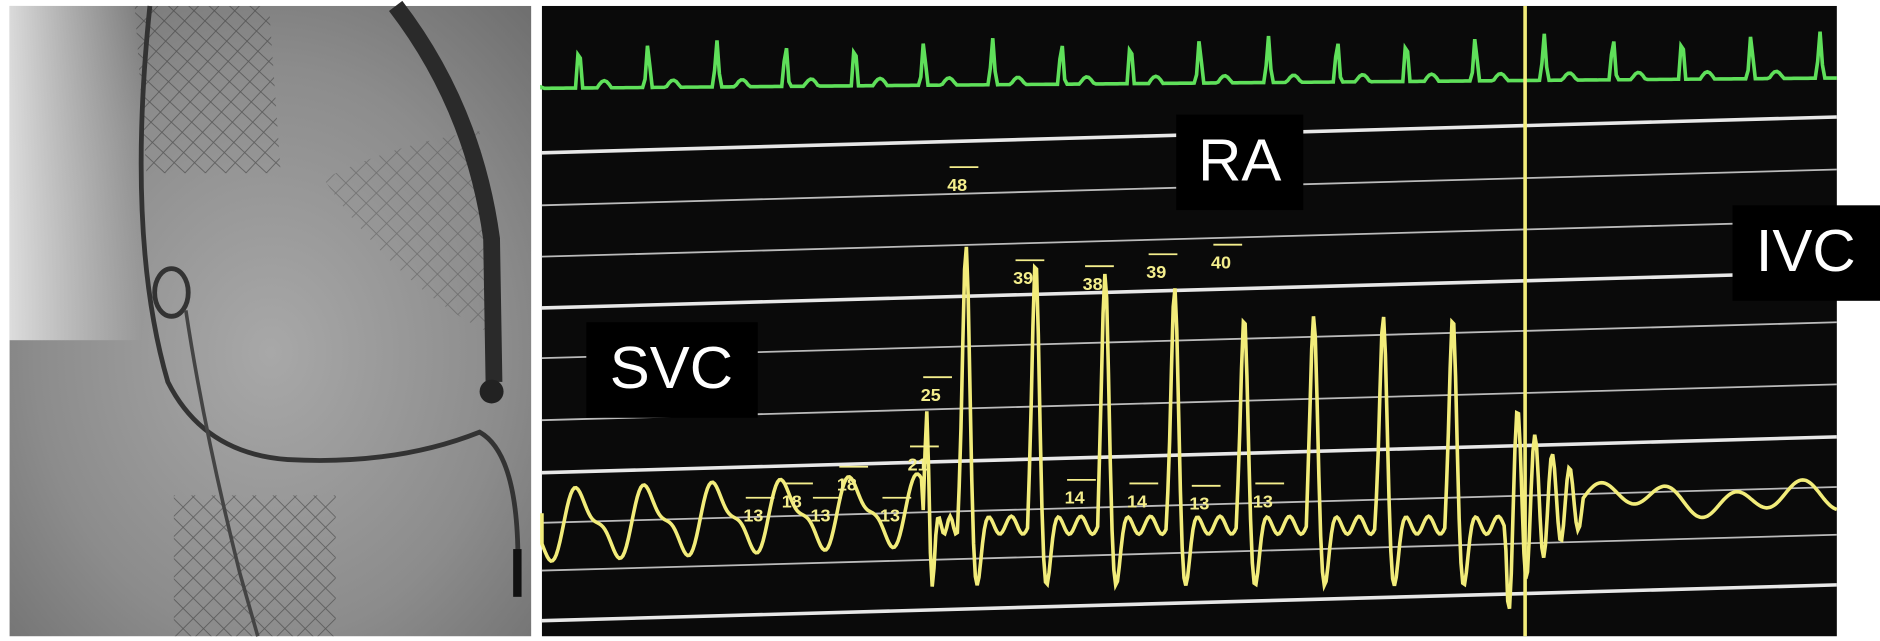 This screenshot has width=1880, height=641. What do you see at coordinates (1093, 284) in the screenshot?
I see `pressure-annotation: 38` at bounding box center [1093, 284].